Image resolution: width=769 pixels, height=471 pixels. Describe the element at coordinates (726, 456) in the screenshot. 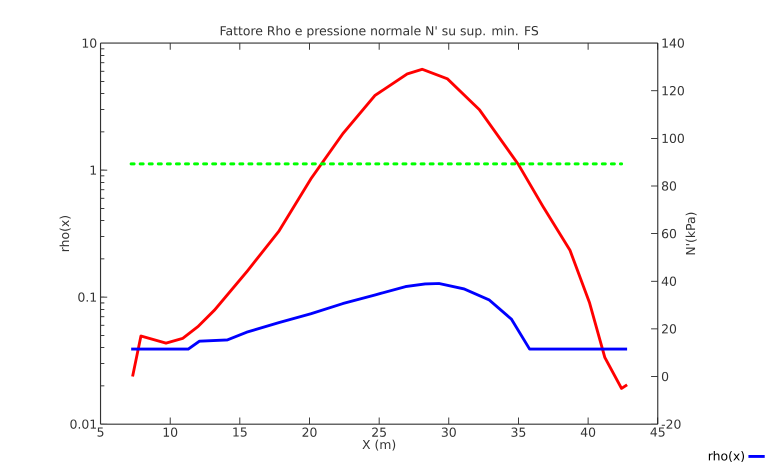

I see `legend-label: rho(x)` at that location.